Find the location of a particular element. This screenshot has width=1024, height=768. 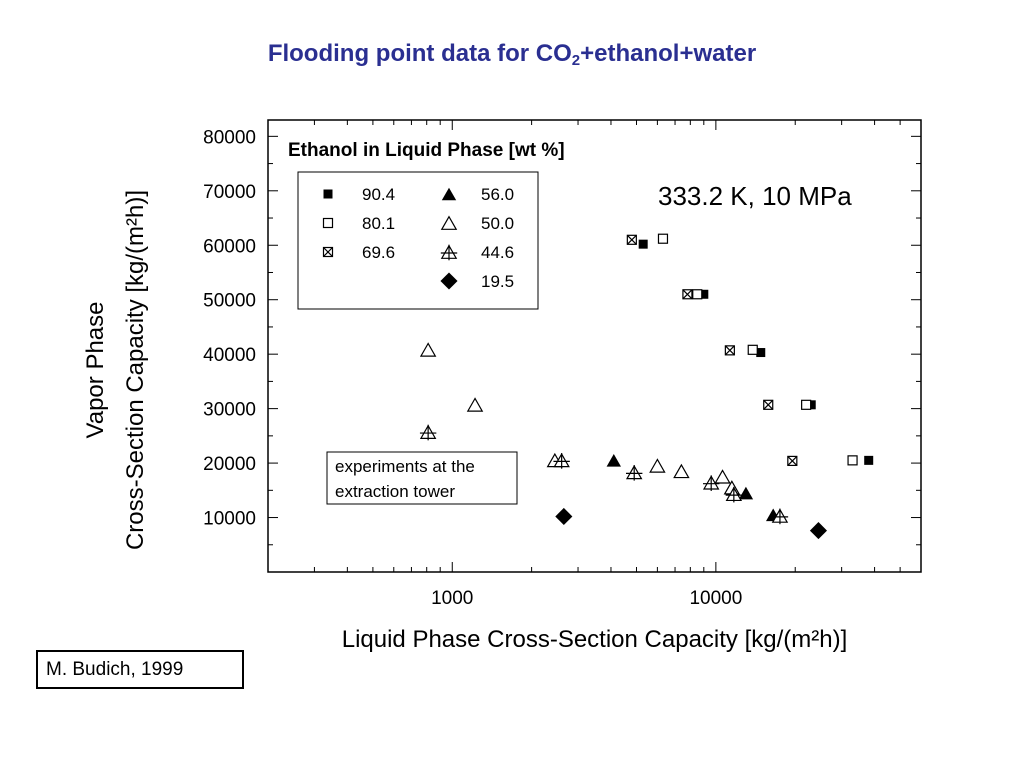

y-tick-label: 60000 is located at coordinates (229, 246).